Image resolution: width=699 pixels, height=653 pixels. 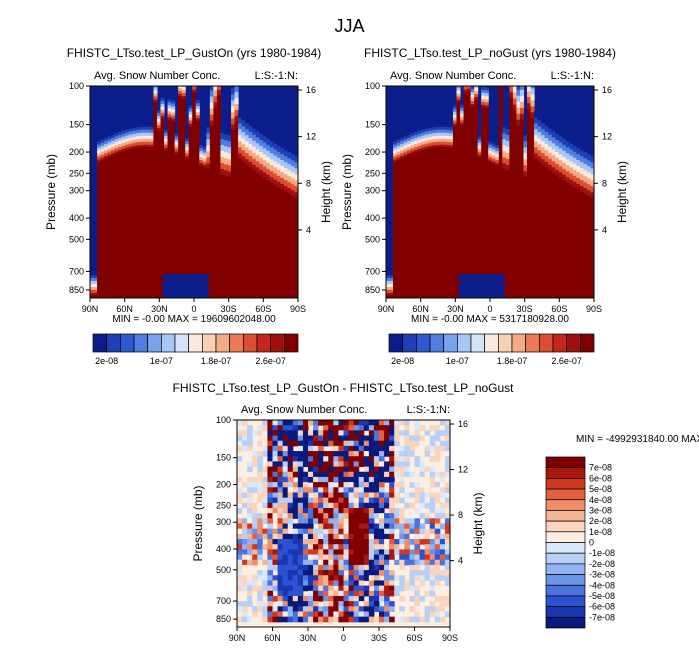 What do you see at coordinates (566, 361) in the screenshot?
I see `panel-1-colorbar-label: 2.6e-07` at bounding box center [566, 361].